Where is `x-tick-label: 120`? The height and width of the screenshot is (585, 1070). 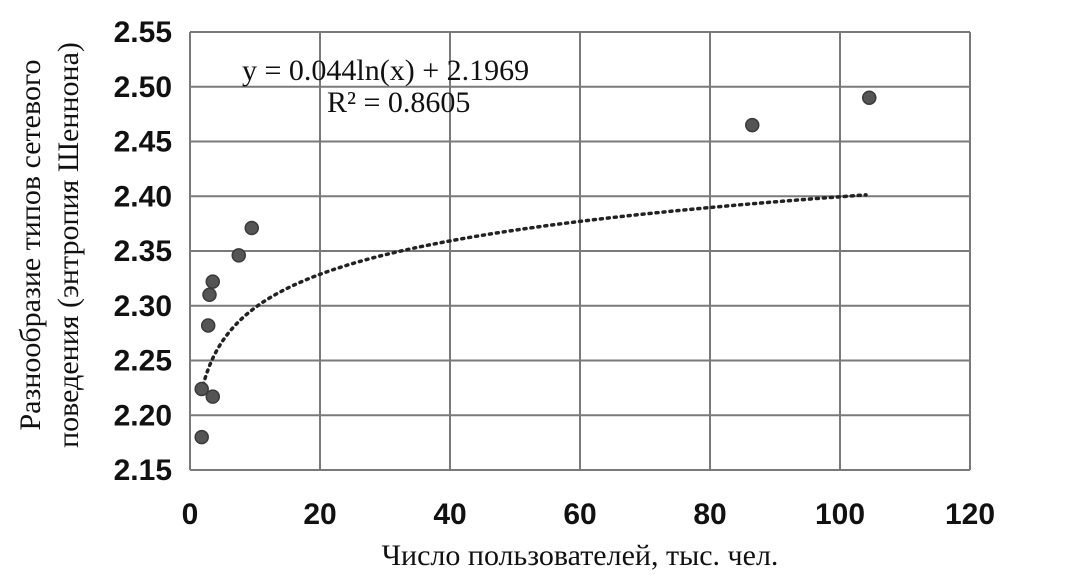
x-tick-label: 120 is located at coordinates (970, 514).